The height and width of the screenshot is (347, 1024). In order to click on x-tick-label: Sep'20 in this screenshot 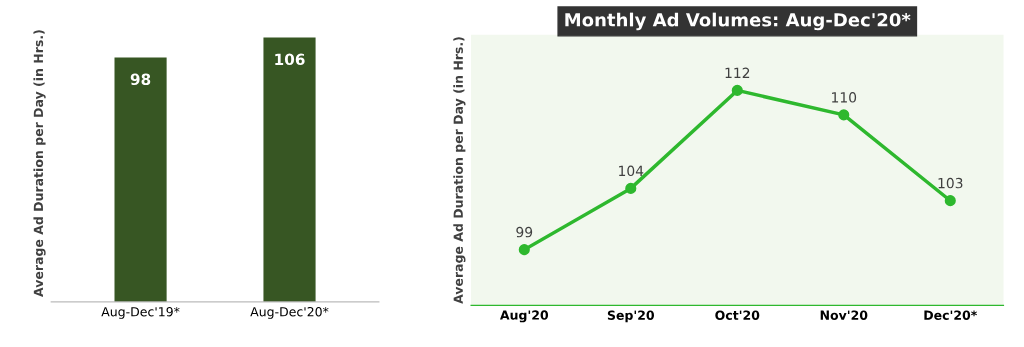, I will do `click(631, 316)`.